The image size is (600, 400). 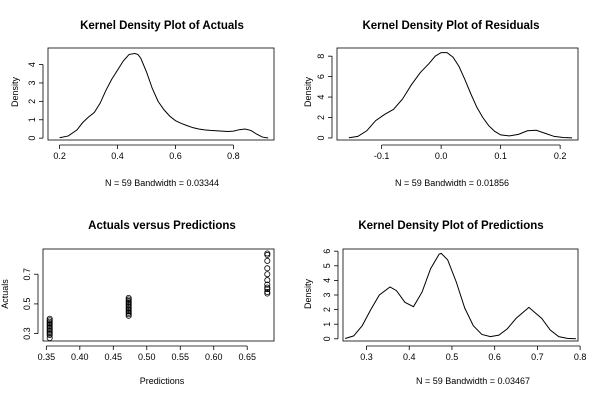 What do you see at coordinates (27, 304) in the screenshot?
I see `y-tick-label: 0.5` at bounding box center [27, 304].